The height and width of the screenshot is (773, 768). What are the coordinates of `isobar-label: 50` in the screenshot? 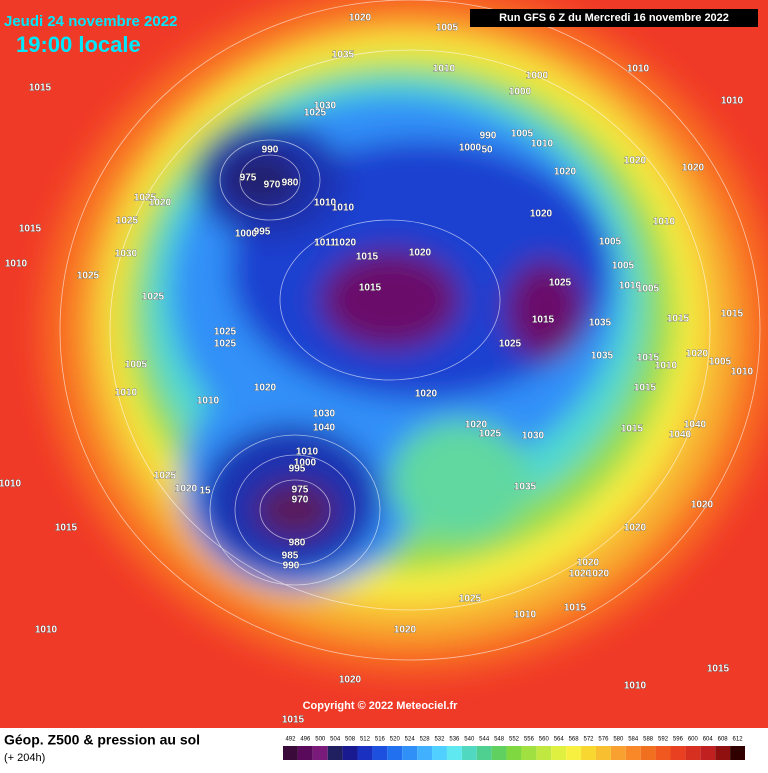 It's located at (487, 150).